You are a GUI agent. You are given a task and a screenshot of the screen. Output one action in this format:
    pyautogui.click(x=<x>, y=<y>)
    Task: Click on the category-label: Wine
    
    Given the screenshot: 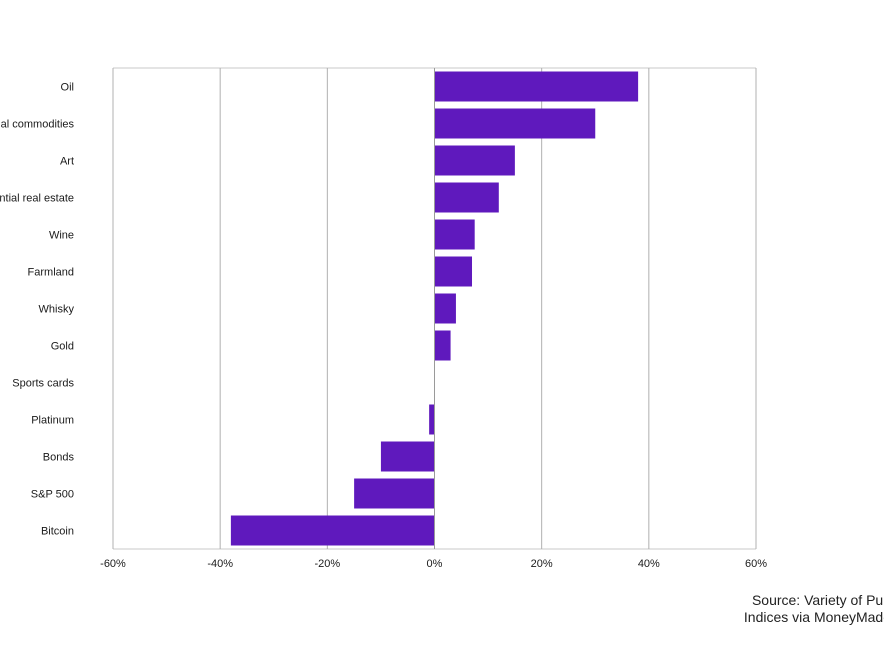 What is the action you would take?
    pyautogui.click(x=61, y=236)
    